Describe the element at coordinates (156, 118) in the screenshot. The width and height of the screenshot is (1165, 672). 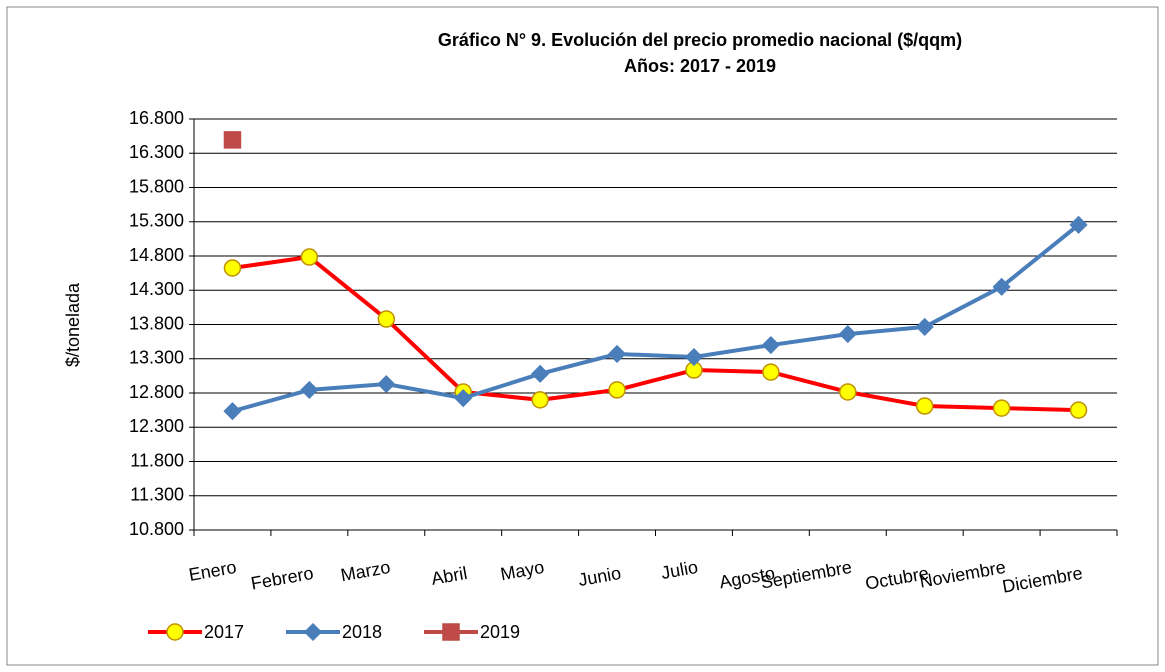
I see `y-tick-label: 16.800` at that location.